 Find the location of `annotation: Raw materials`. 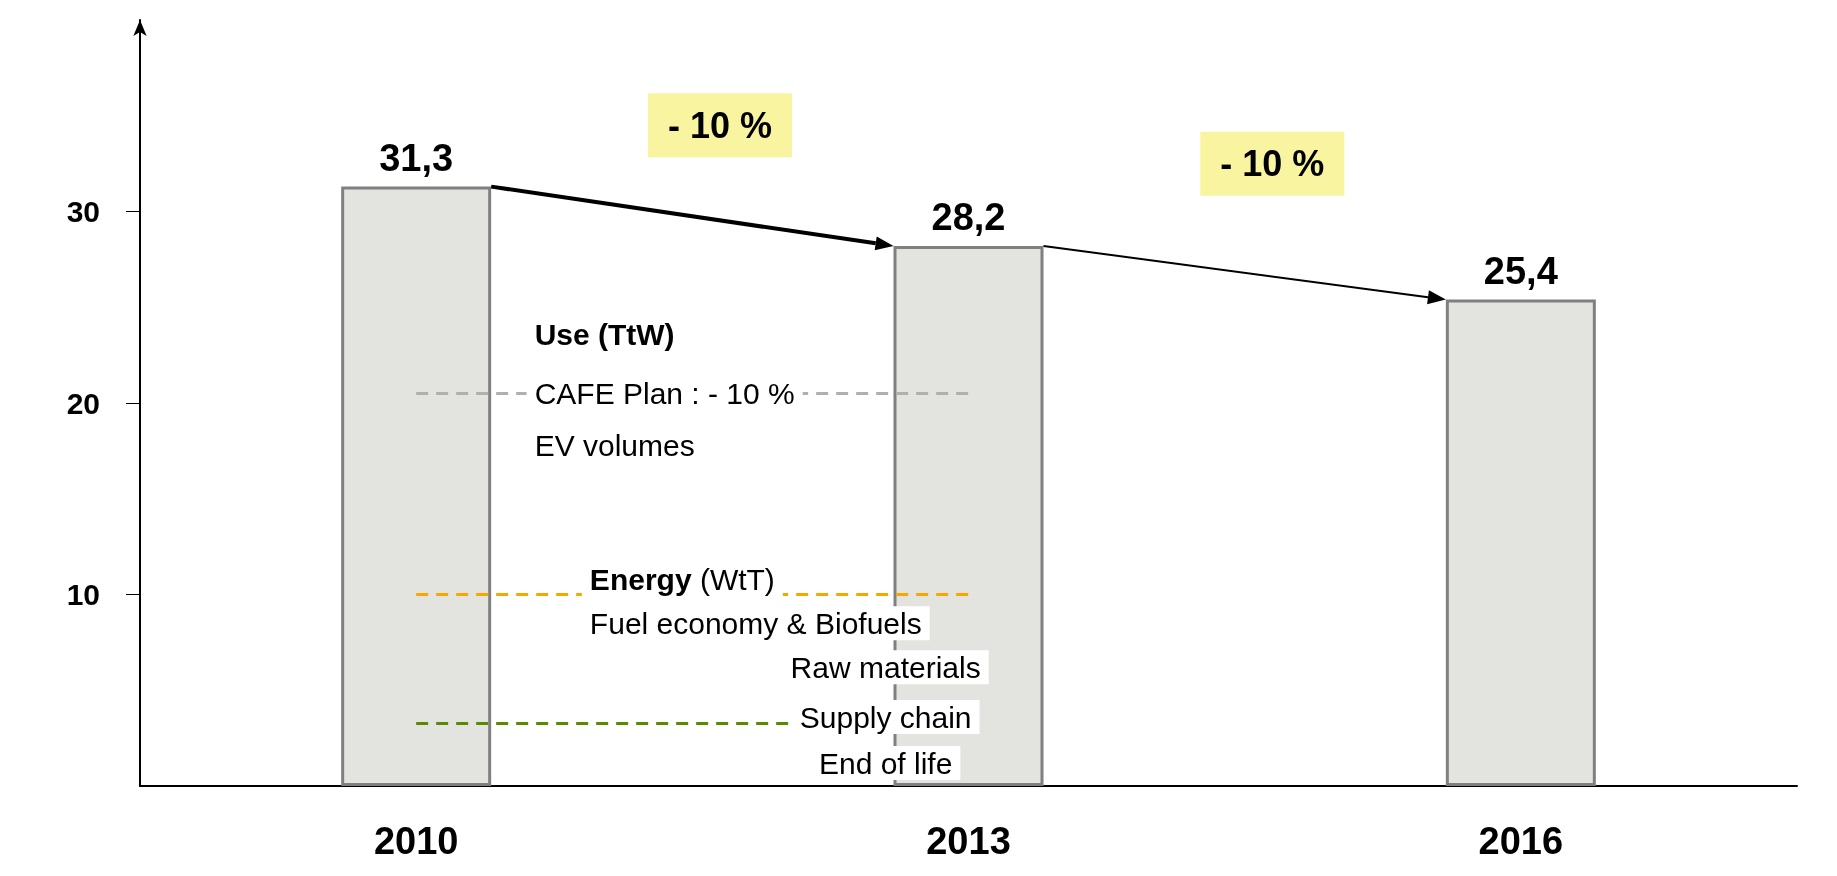

annotation: Raw materials is located at coordinates (885, 667).